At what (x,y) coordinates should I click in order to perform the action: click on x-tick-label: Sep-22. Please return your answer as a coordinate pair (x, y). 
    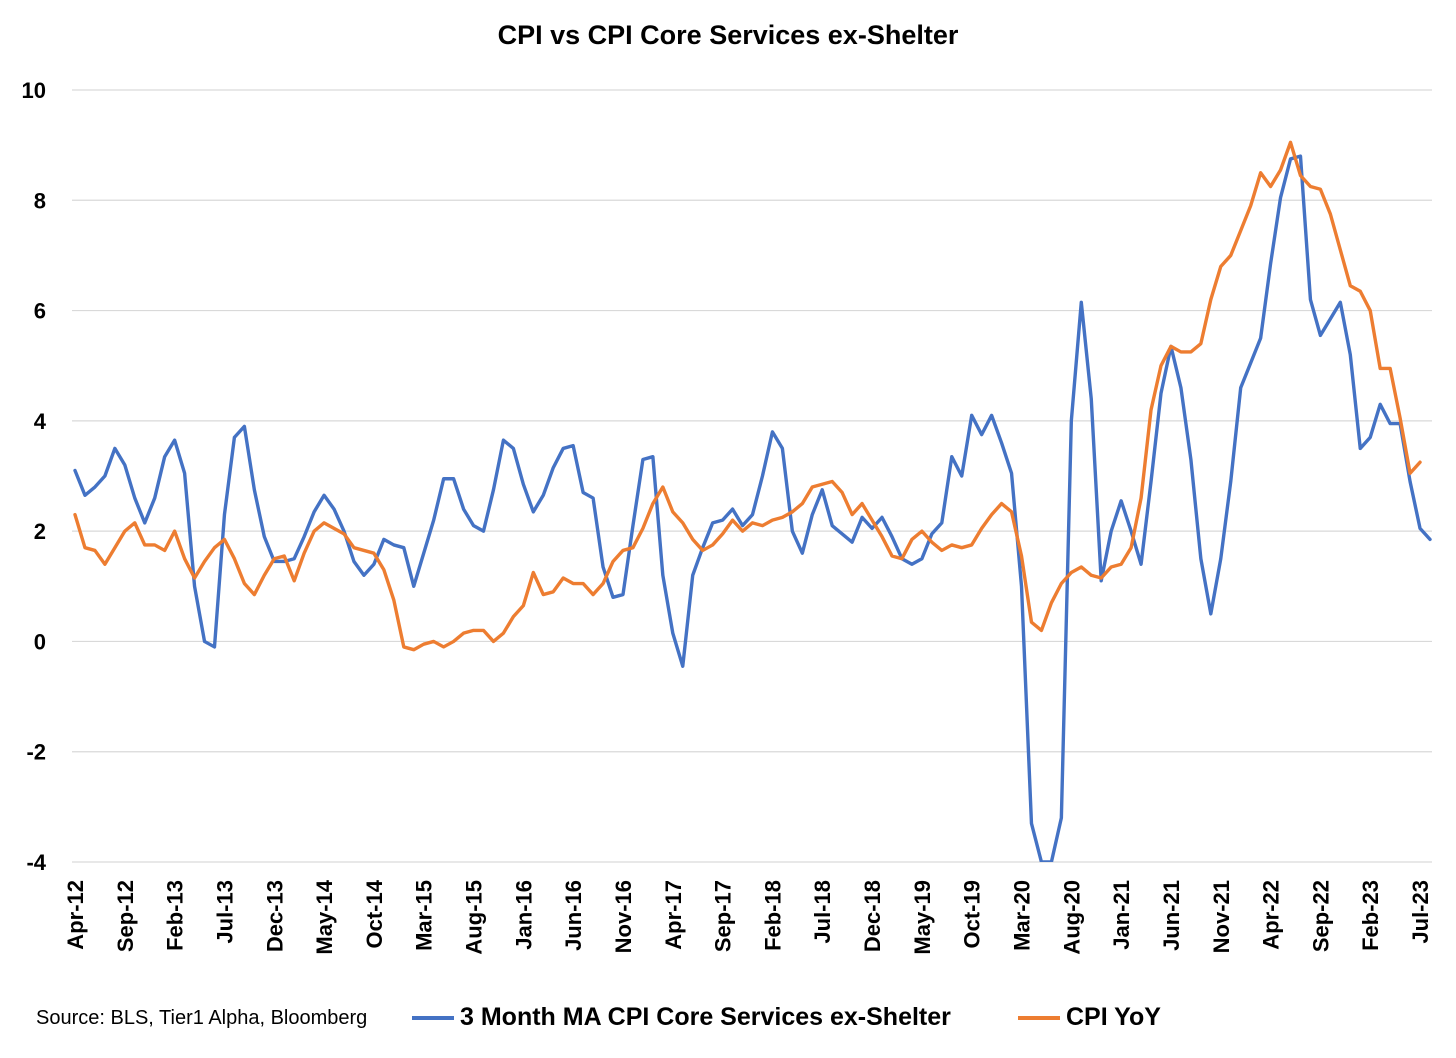
    Looking at the image, I should click on (1320, 916).